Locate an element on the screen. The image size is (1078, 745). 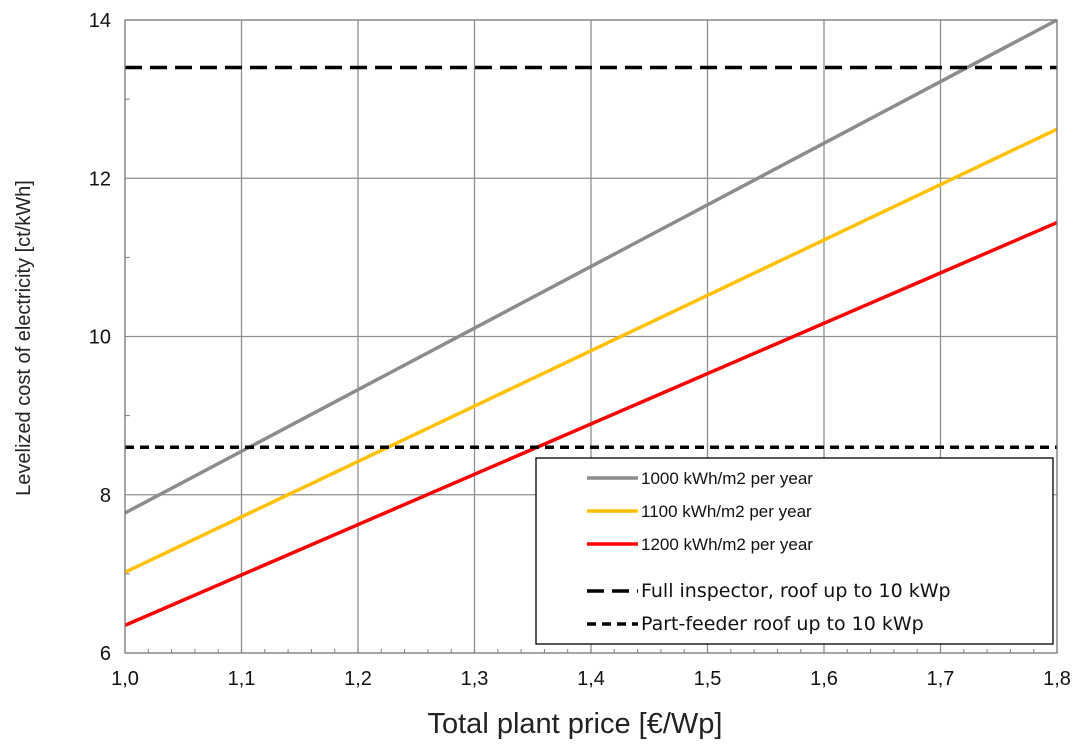
y-tick-label: 10 is located at coordinates (100, 338).